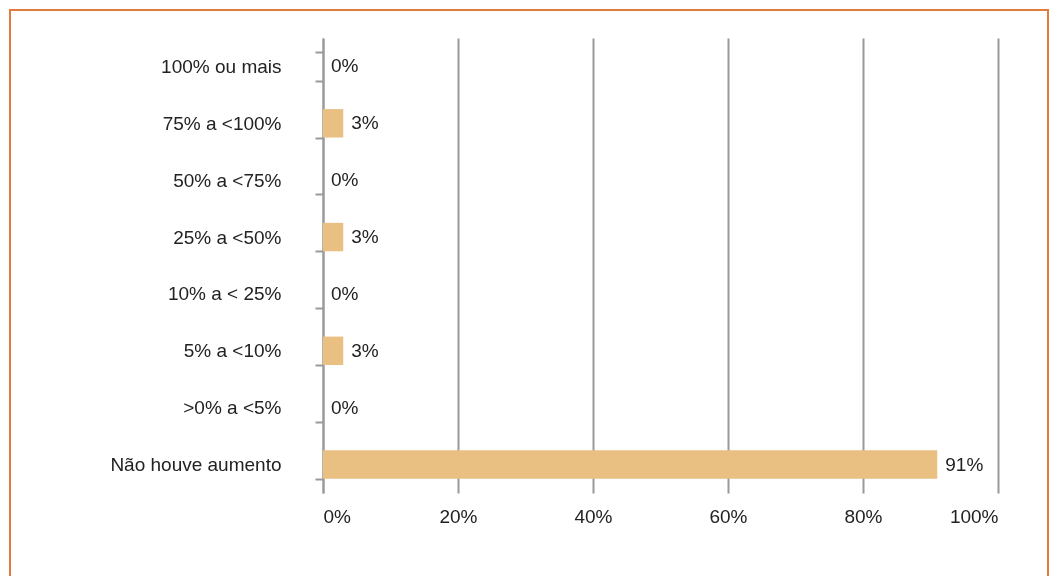  What do you see at coordinates (227, 237) in the screenshot?
I see `y-tick-label: 25% a <50%` at bounding box center [227, 237].